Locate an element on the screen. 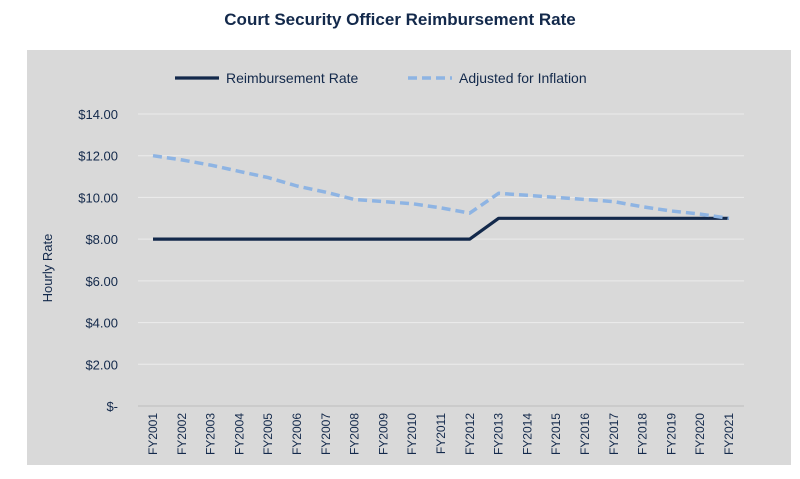 This screenshot has width=800, height=479. series-line-reimbursement-rate is located at coordinates (441, 228).